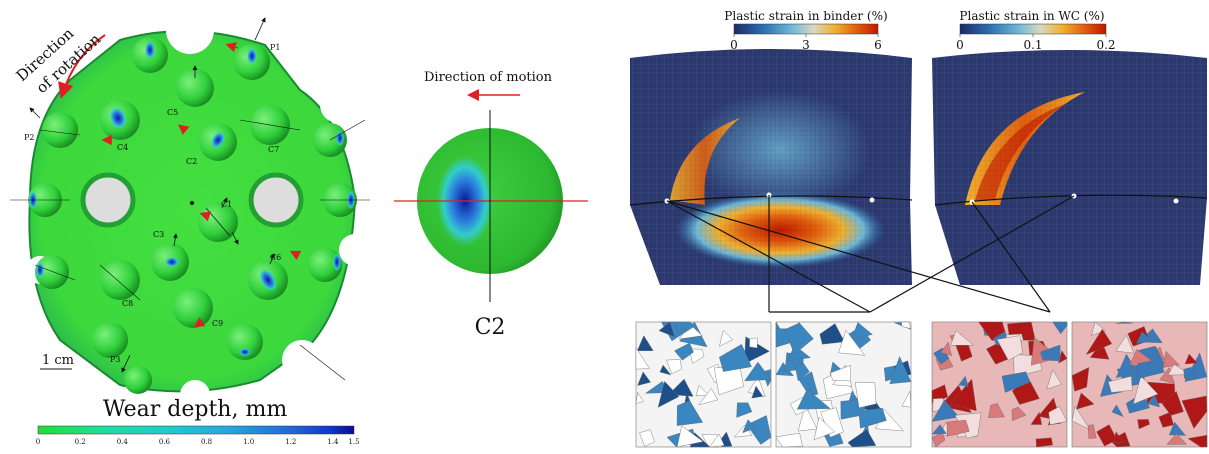 The image size is (1209, 454). Describe the element at coordinates (491, 205) in the screenshot. I see `c2-detail: Direction of motion C2` at that location.